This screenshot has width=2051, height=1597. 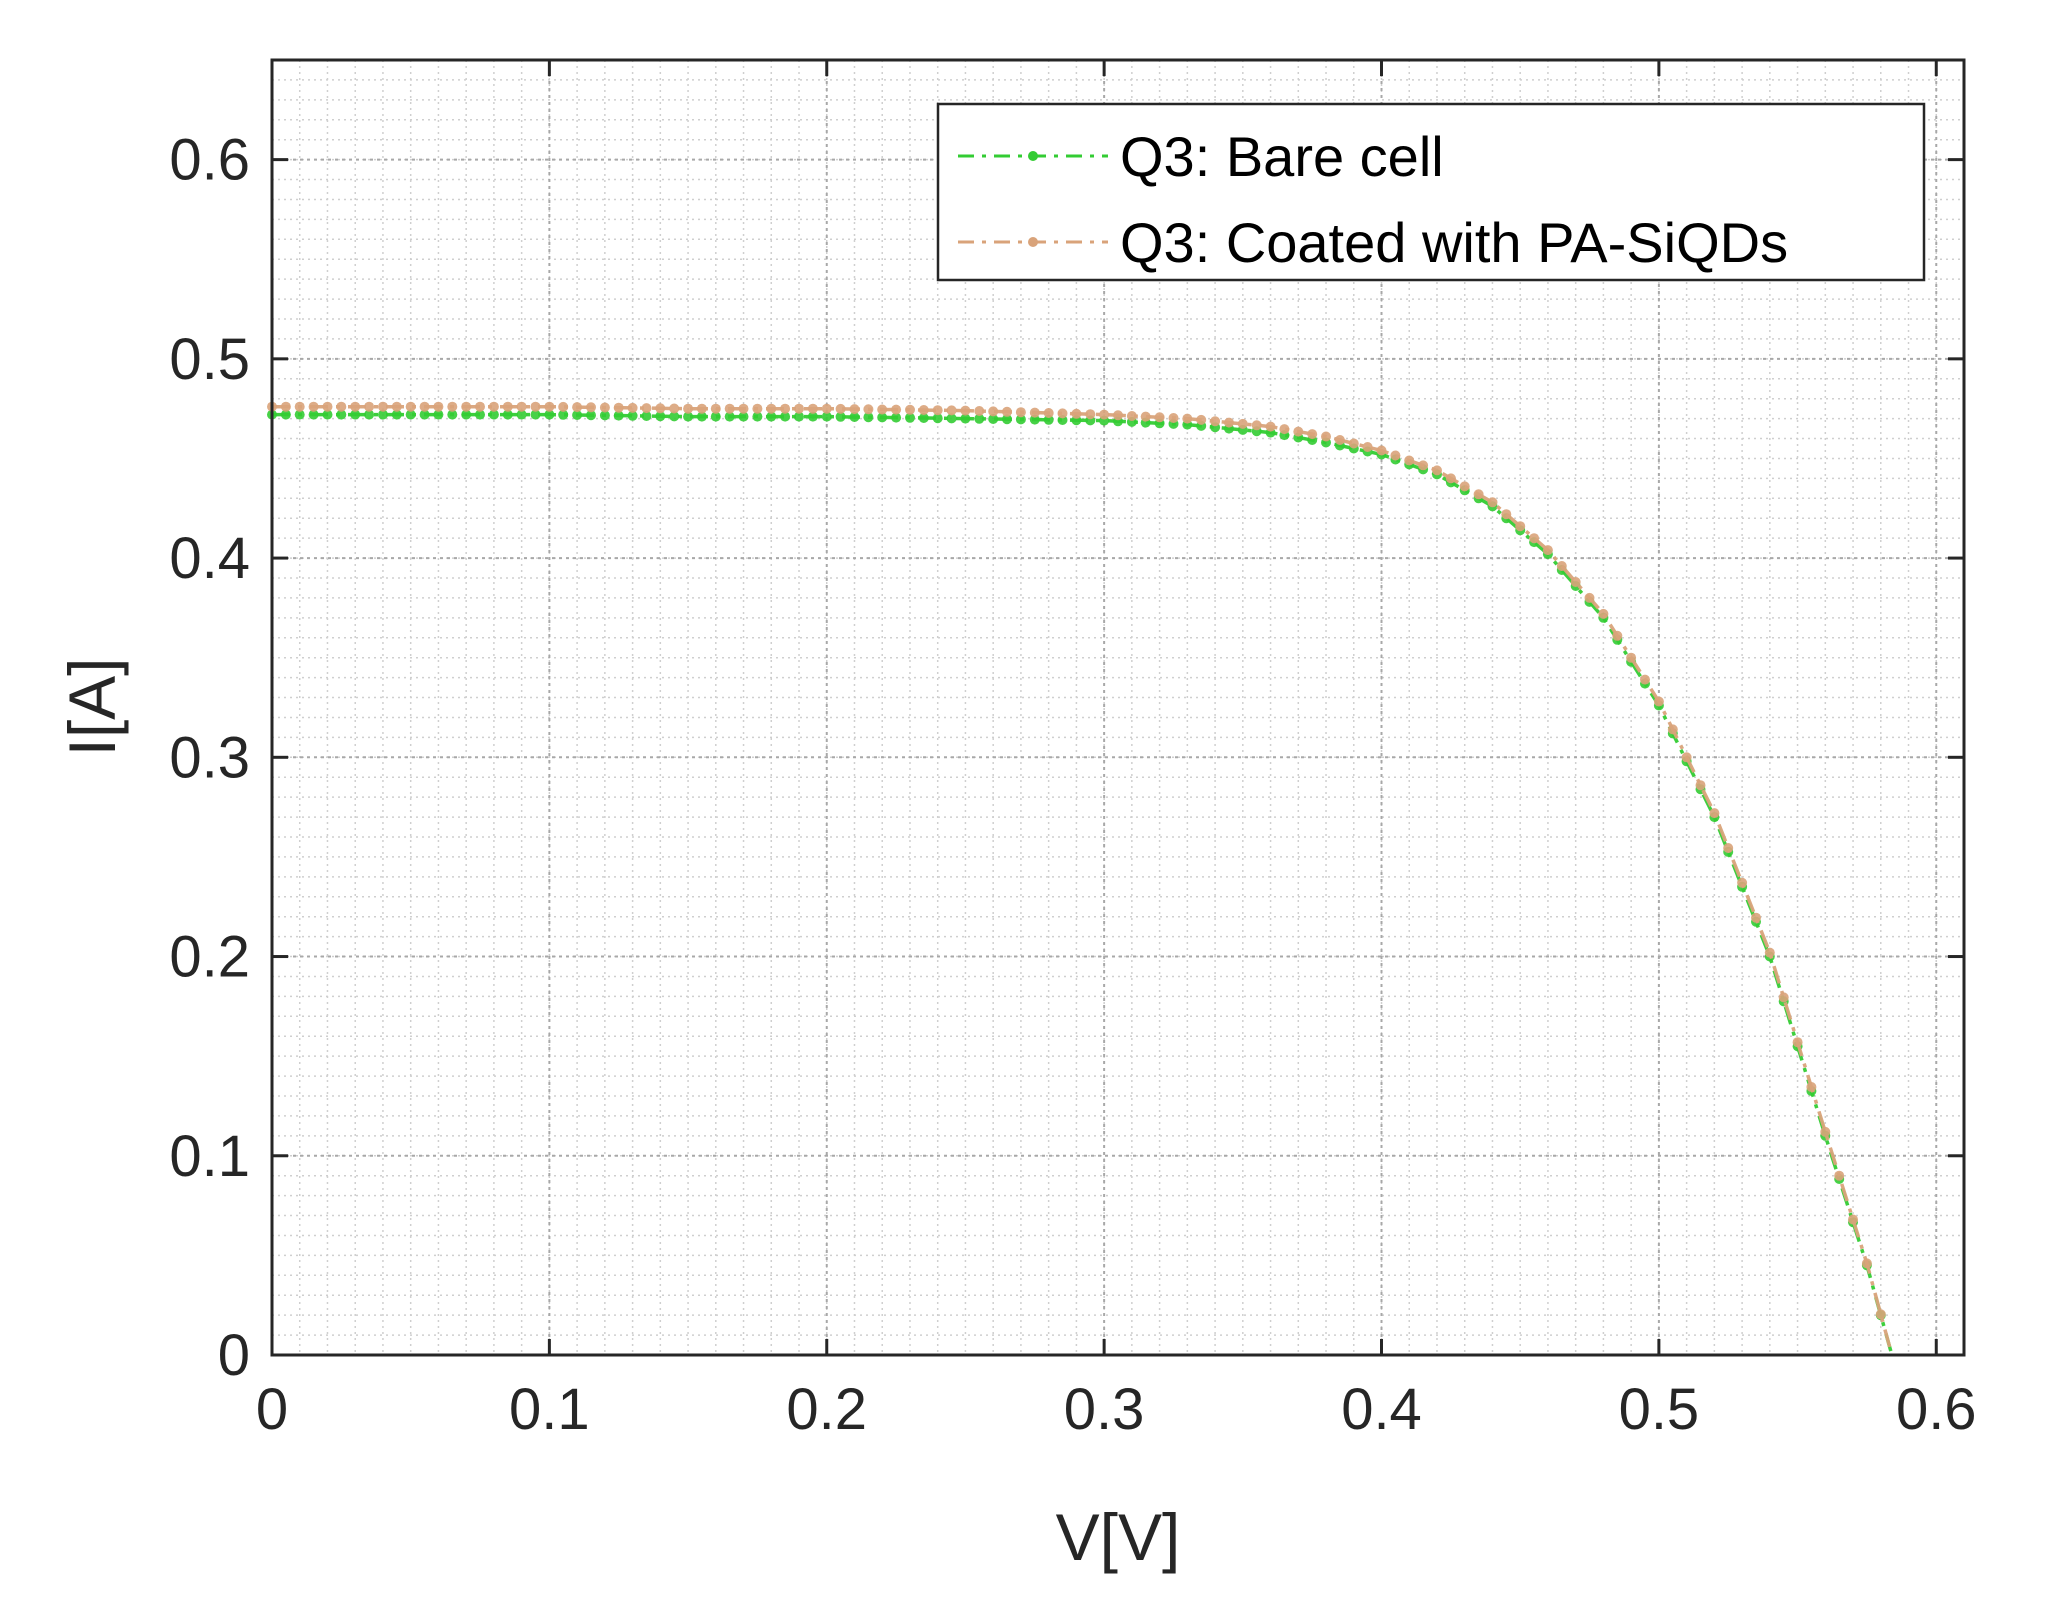 I want to click on y-tick-label: 0.1, so click(x=209, y=1156).